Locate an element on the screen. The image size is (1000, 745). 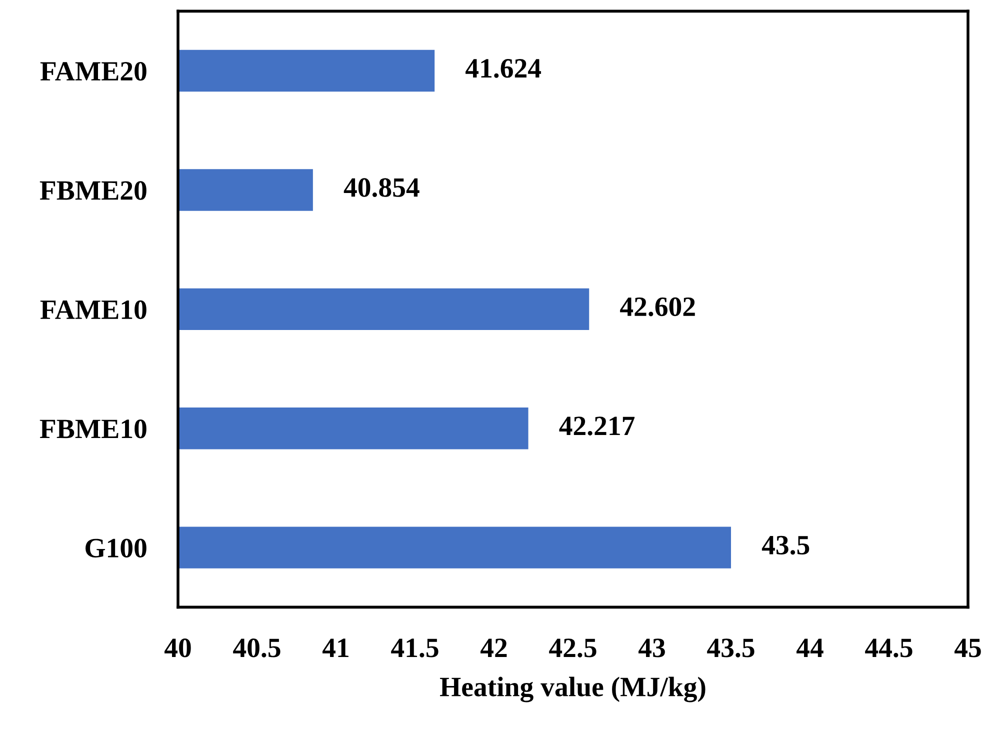
x-tick-label: 43 is located at coordinates (651, 648).